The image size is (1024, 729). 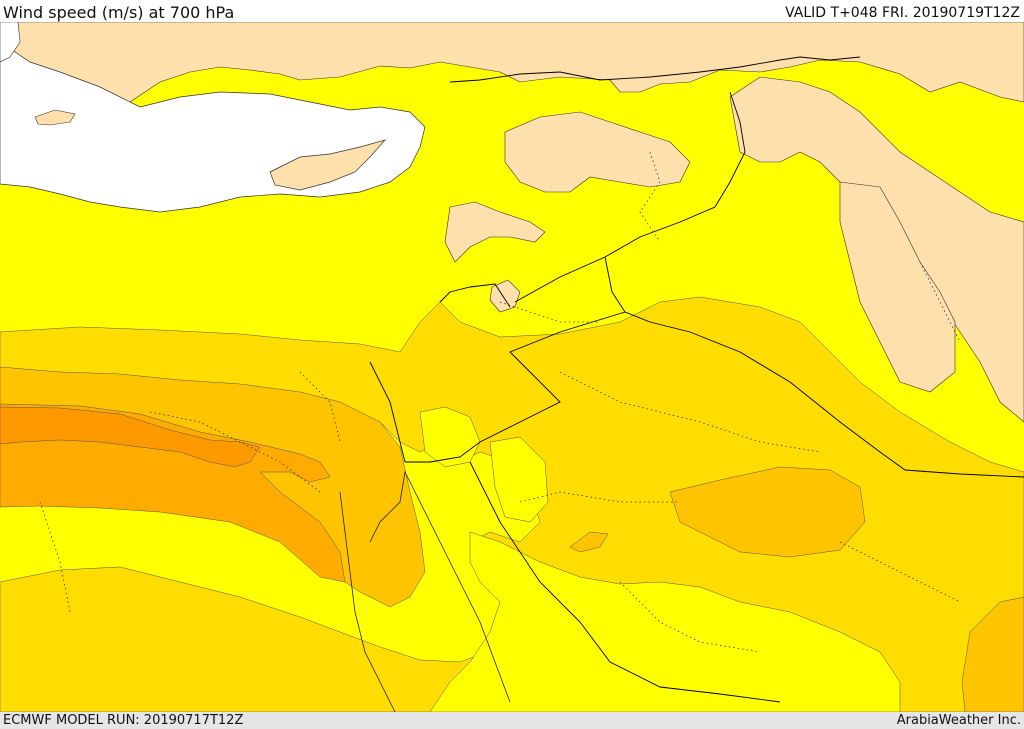 I want to click on land-levant, so click(x=495, y=232).